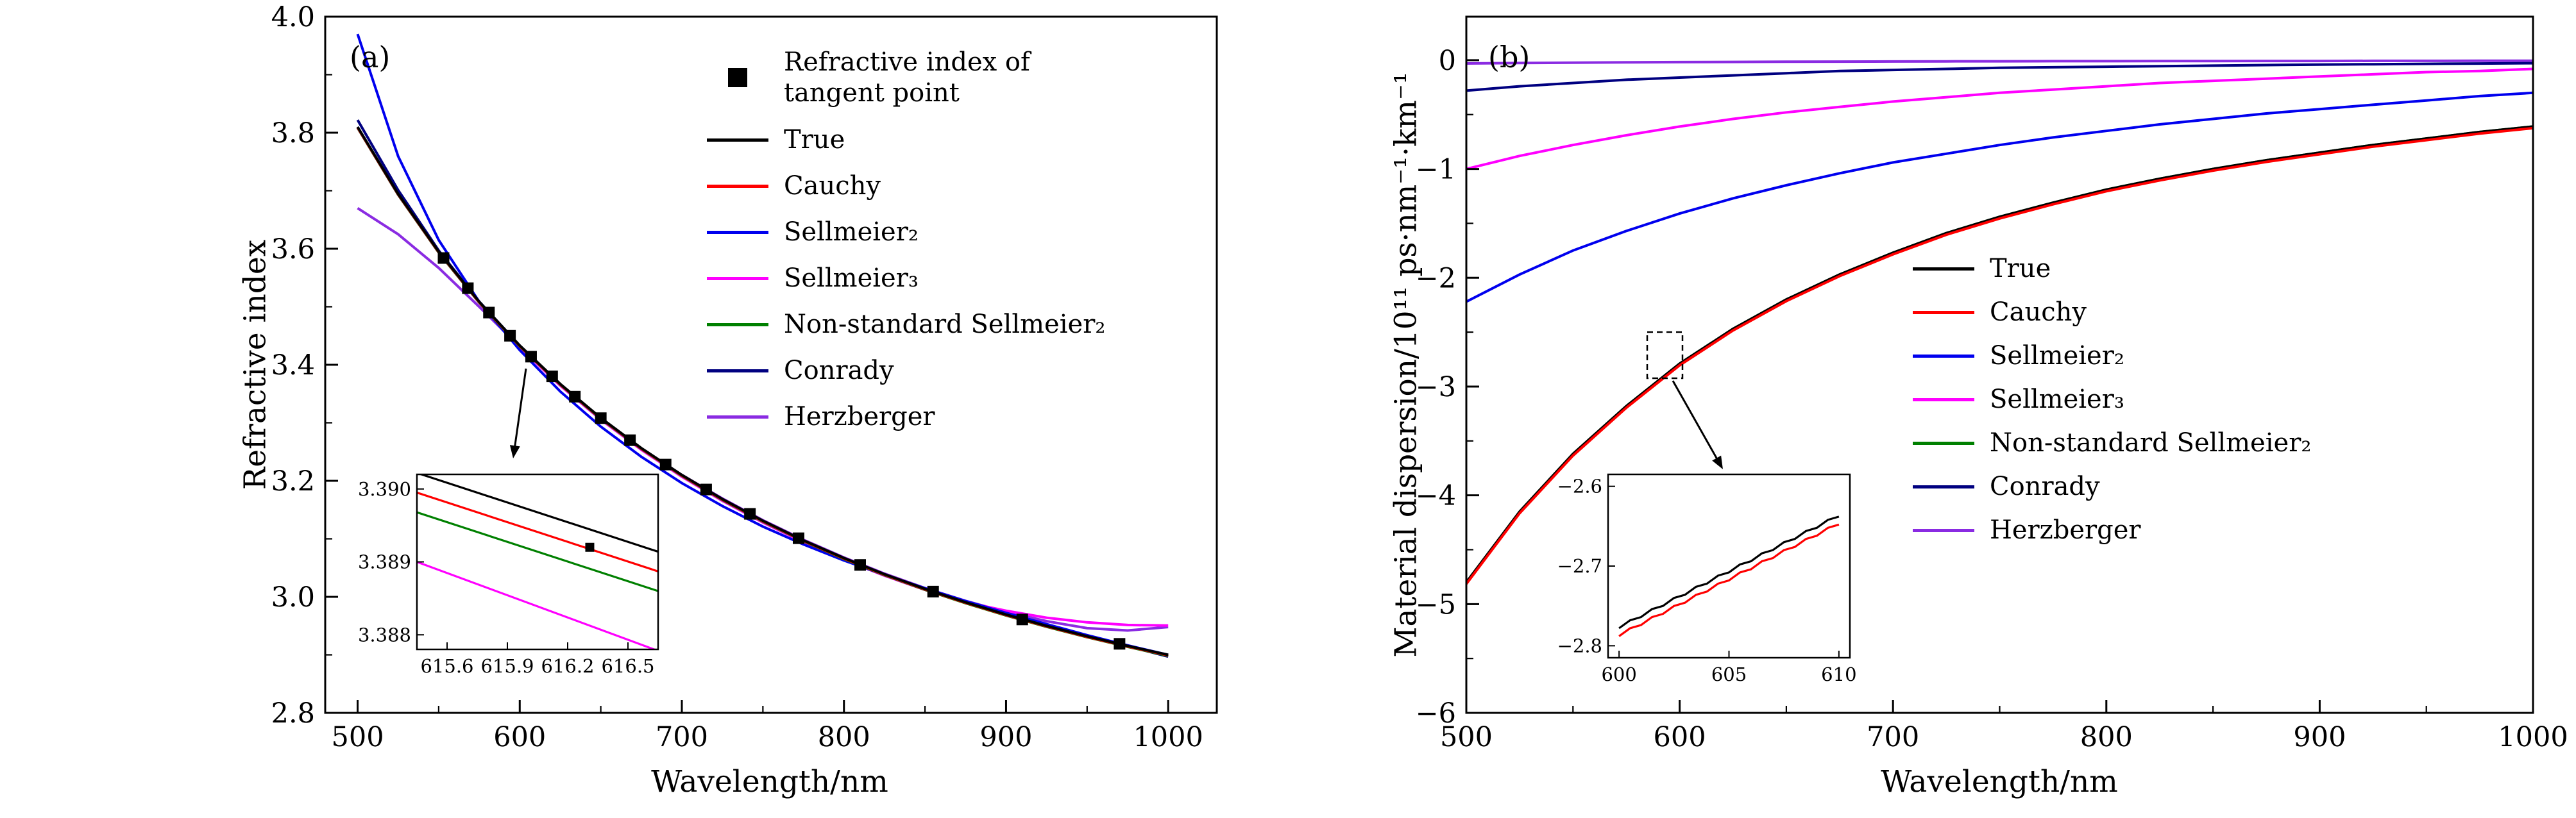  Describe the element at coordinates (1999, 197) in the screenshot. I see `curve-sellmeier` at that location.